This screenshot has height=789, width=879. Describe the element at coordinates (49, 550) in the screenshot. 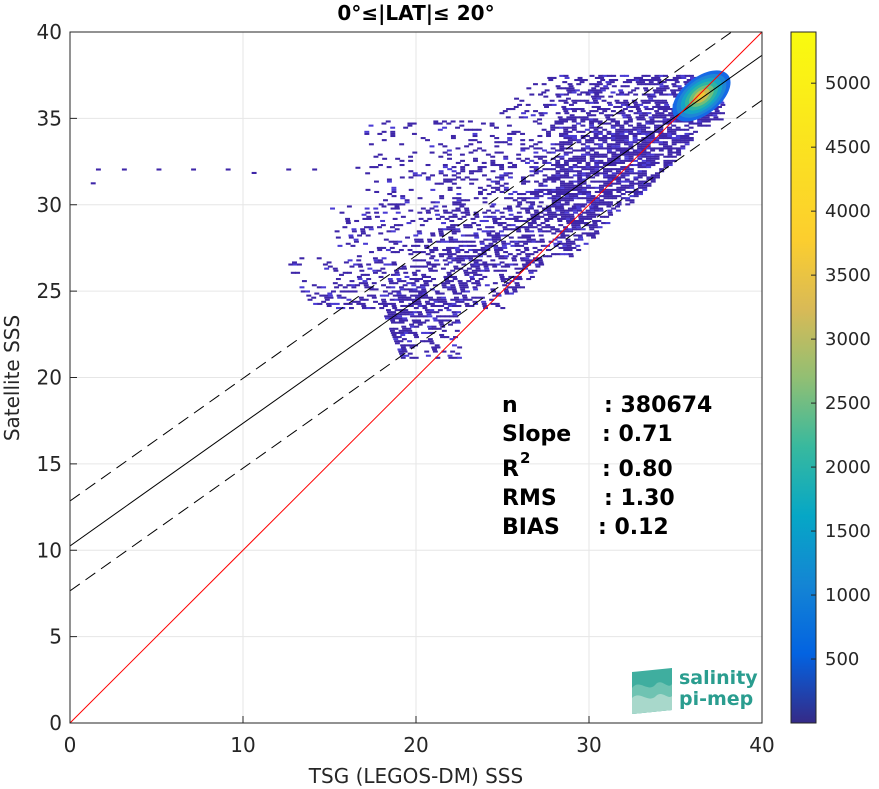

I see `y-tick-label: 10` at that location.